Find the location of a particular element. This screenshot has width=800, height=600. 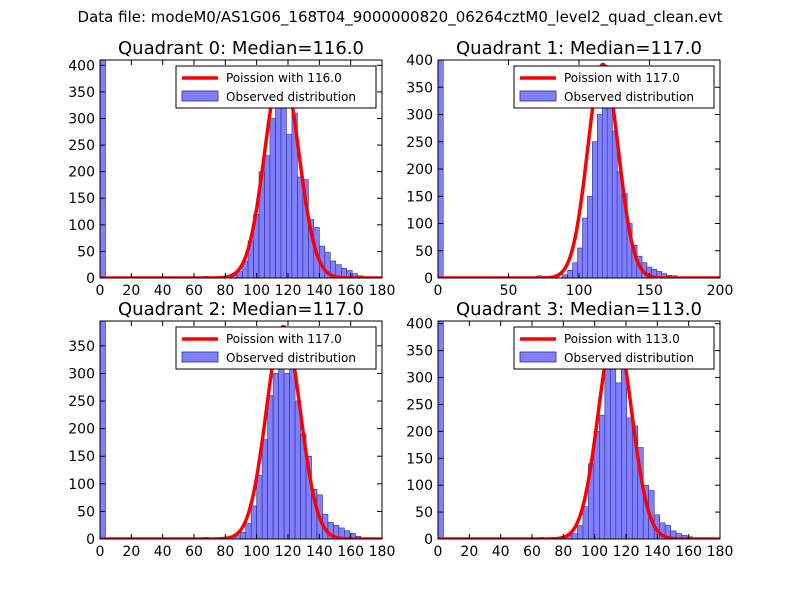

x-tick-label: 200 is located at coordinates (720, 291).